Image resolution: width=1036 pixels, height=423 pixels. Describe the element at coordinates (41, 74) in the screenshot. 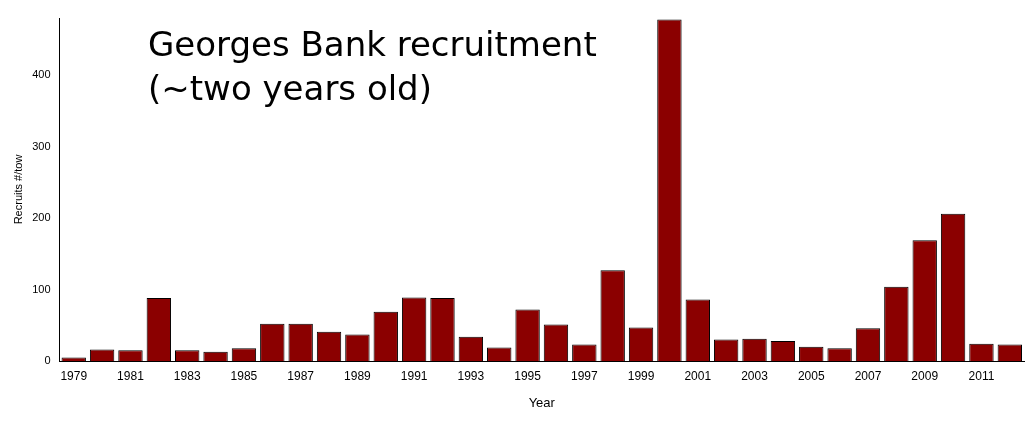

I see `y-tick-label: 400` at that location.